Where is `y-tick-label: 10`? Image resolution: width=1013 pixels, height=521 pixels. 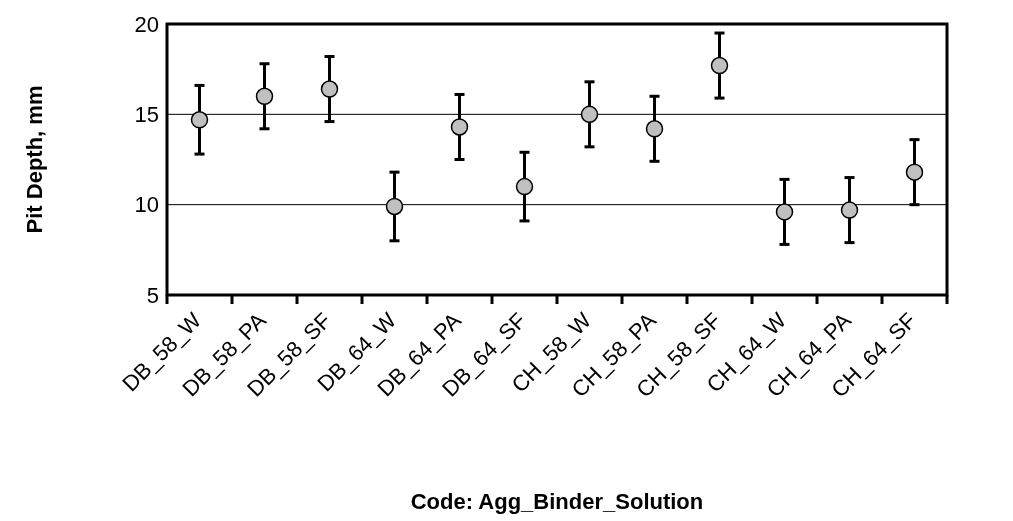 y-tick-label: 10 is located at coordinates (146, 205).